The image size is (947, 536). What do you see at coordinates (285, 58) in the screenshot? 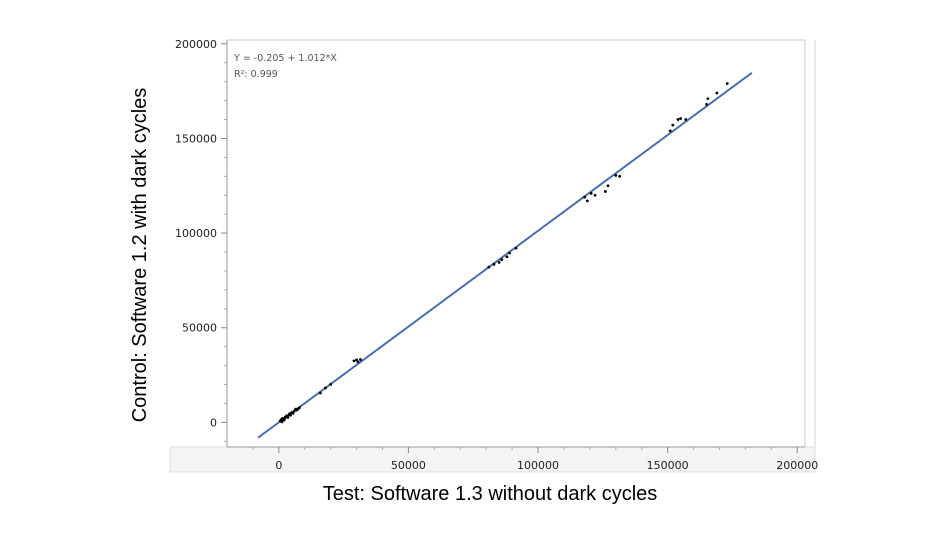
I see `regression-equation: Y = -0.205 + 1.012*X` at bounding box center [285, 58].